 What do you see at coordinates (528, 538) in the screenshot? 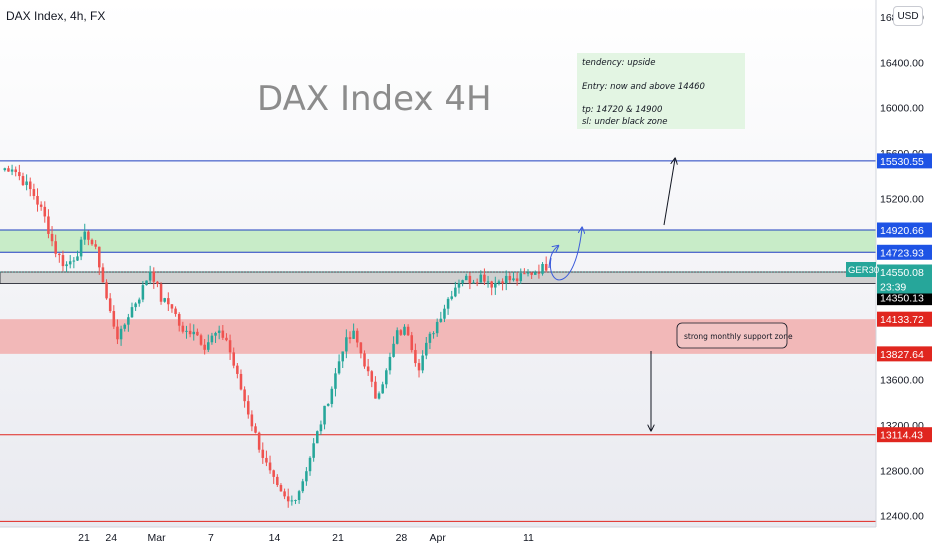
I see `x-tick-label: 11` at bounding box center [528, 538].